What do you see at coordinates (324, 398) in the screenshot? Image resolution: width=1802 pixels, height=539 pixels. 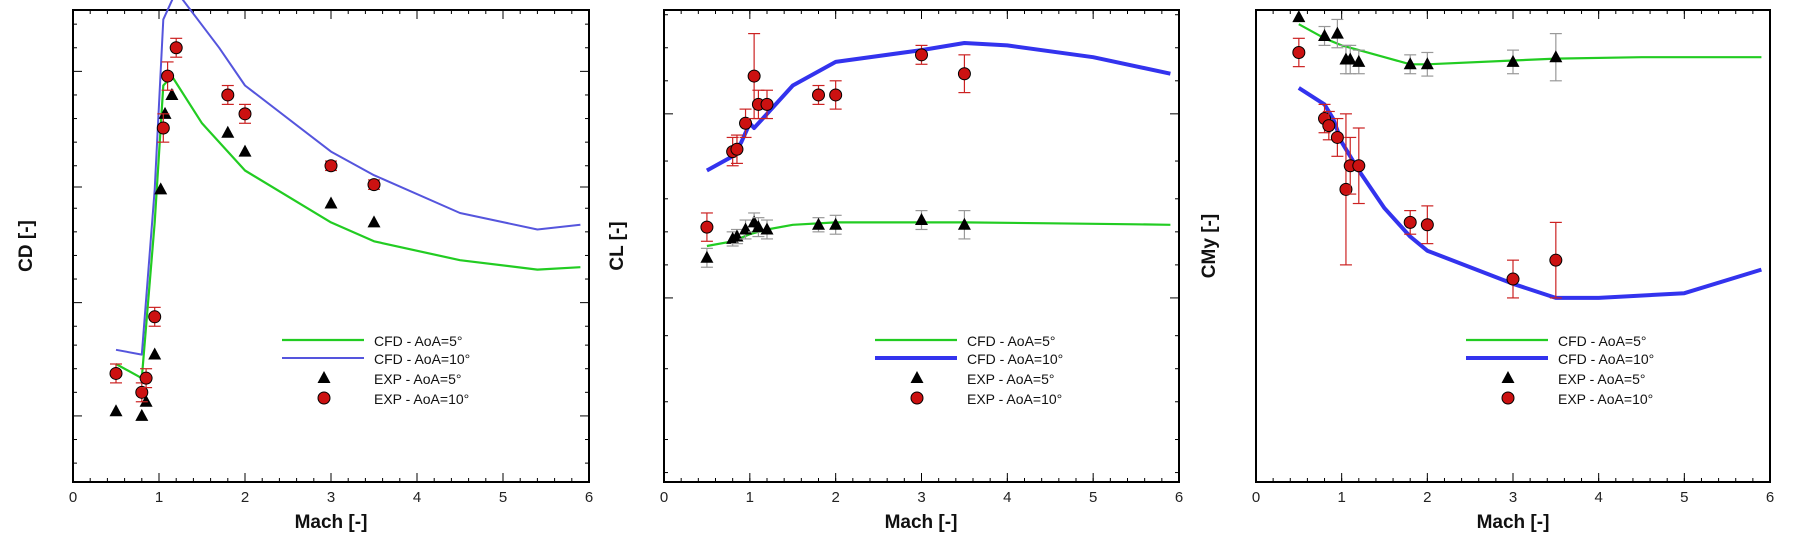 I see `legend-swatch-exp10-cd` at bounding box center [324, 398].